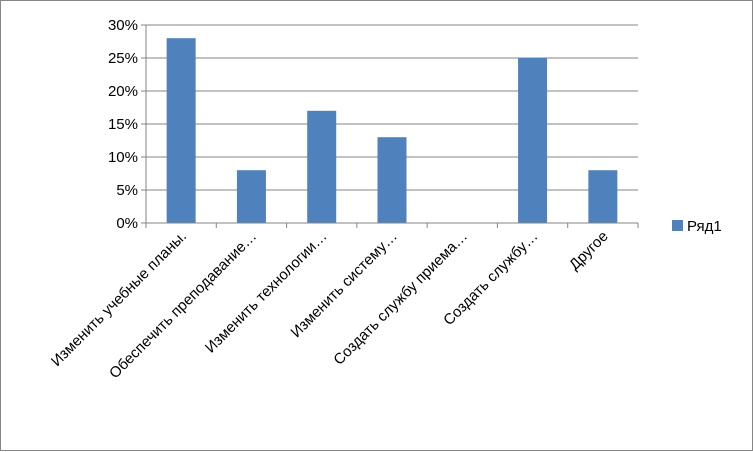 This screenshot has width=753, height=452. Describe the element at coordinates (127, 223) in the screenshot. I see `y-tick-label: 0%` at that location.